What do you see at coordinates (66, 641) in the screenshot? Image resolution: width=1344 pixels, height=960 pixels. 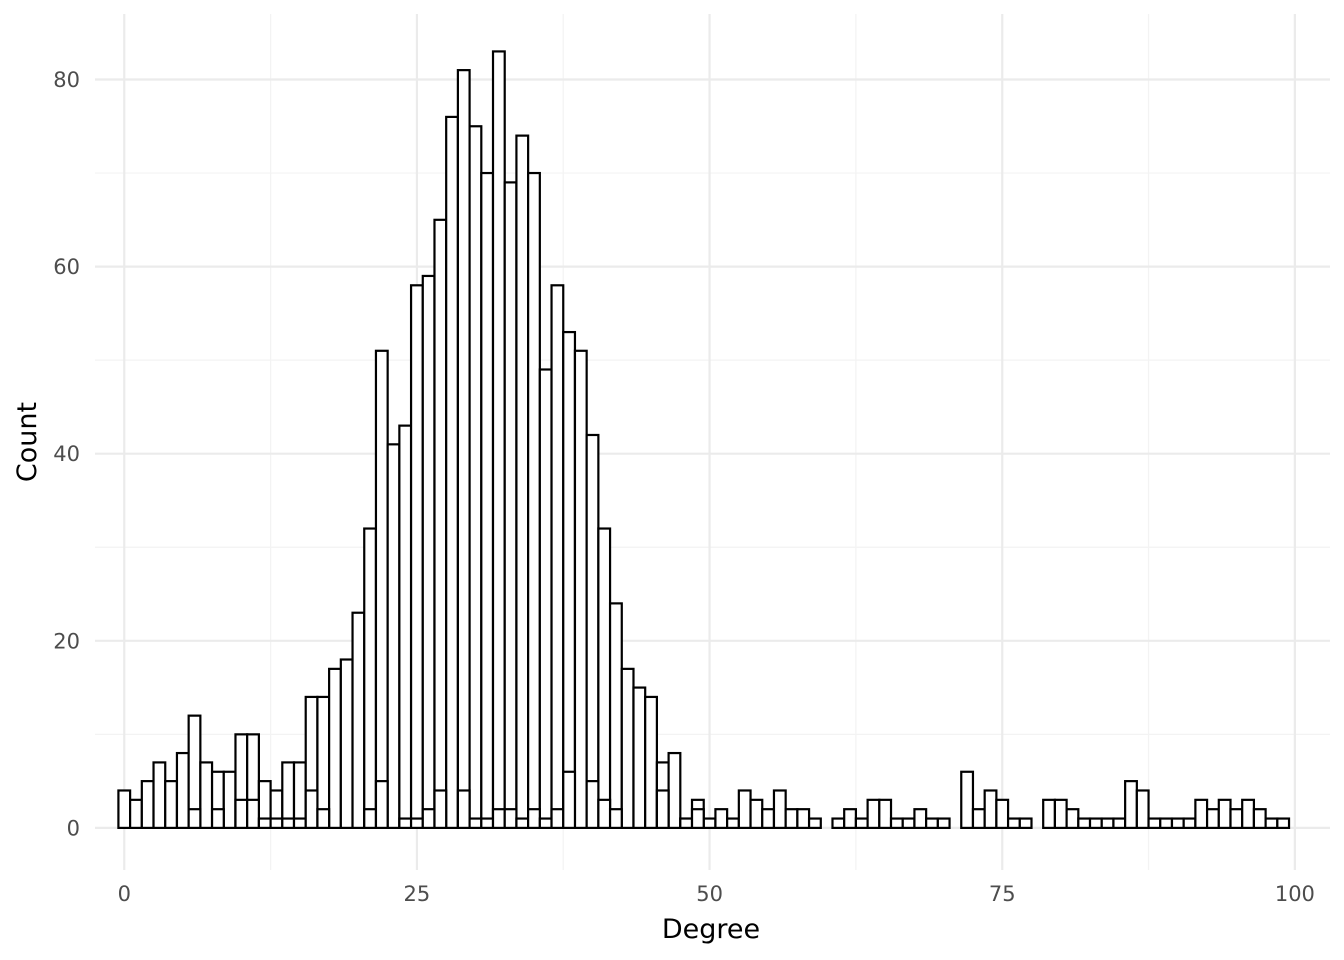 I see `y-tick-label: 20` at bounding box center [66, 641].